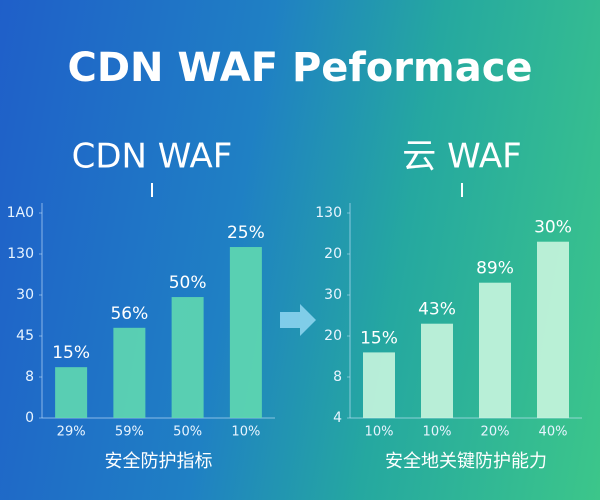 The width and height of the screenshot is (600, 500). I want to click on bar-label: 50%, so click(188, 283).